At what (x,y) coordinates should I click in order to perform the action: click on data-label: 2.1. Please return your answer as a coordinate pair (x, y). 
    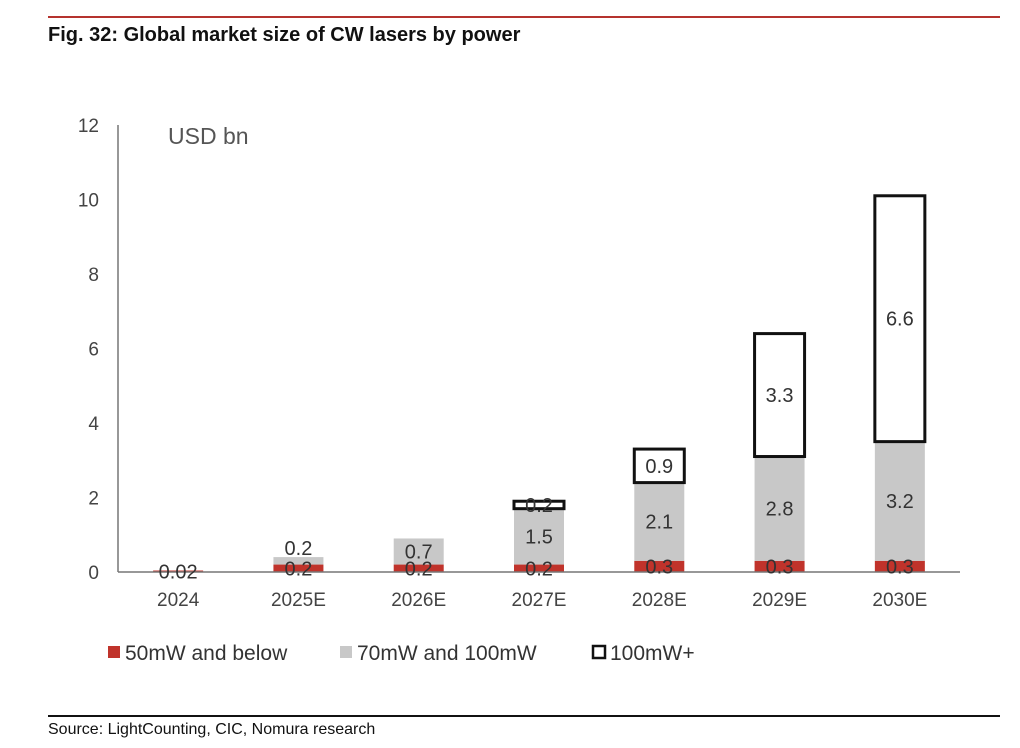
    Looking at the image, I should click on (659, 523).